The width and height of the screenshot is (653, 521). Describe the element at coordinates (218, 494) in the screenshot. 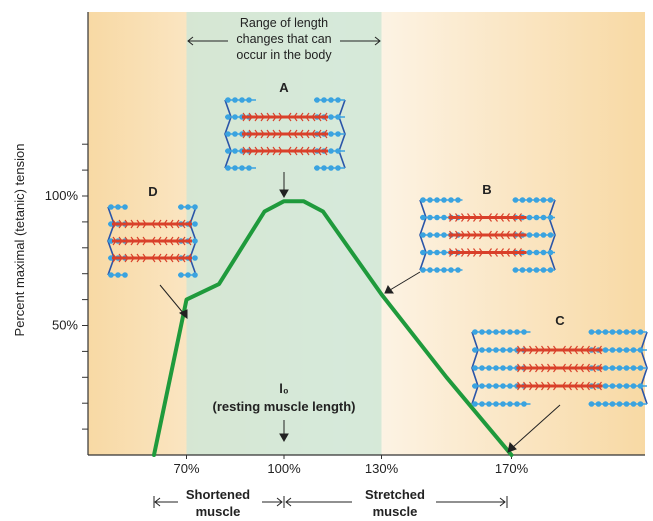

I see `shortened-label-1: Shortened` at that location.